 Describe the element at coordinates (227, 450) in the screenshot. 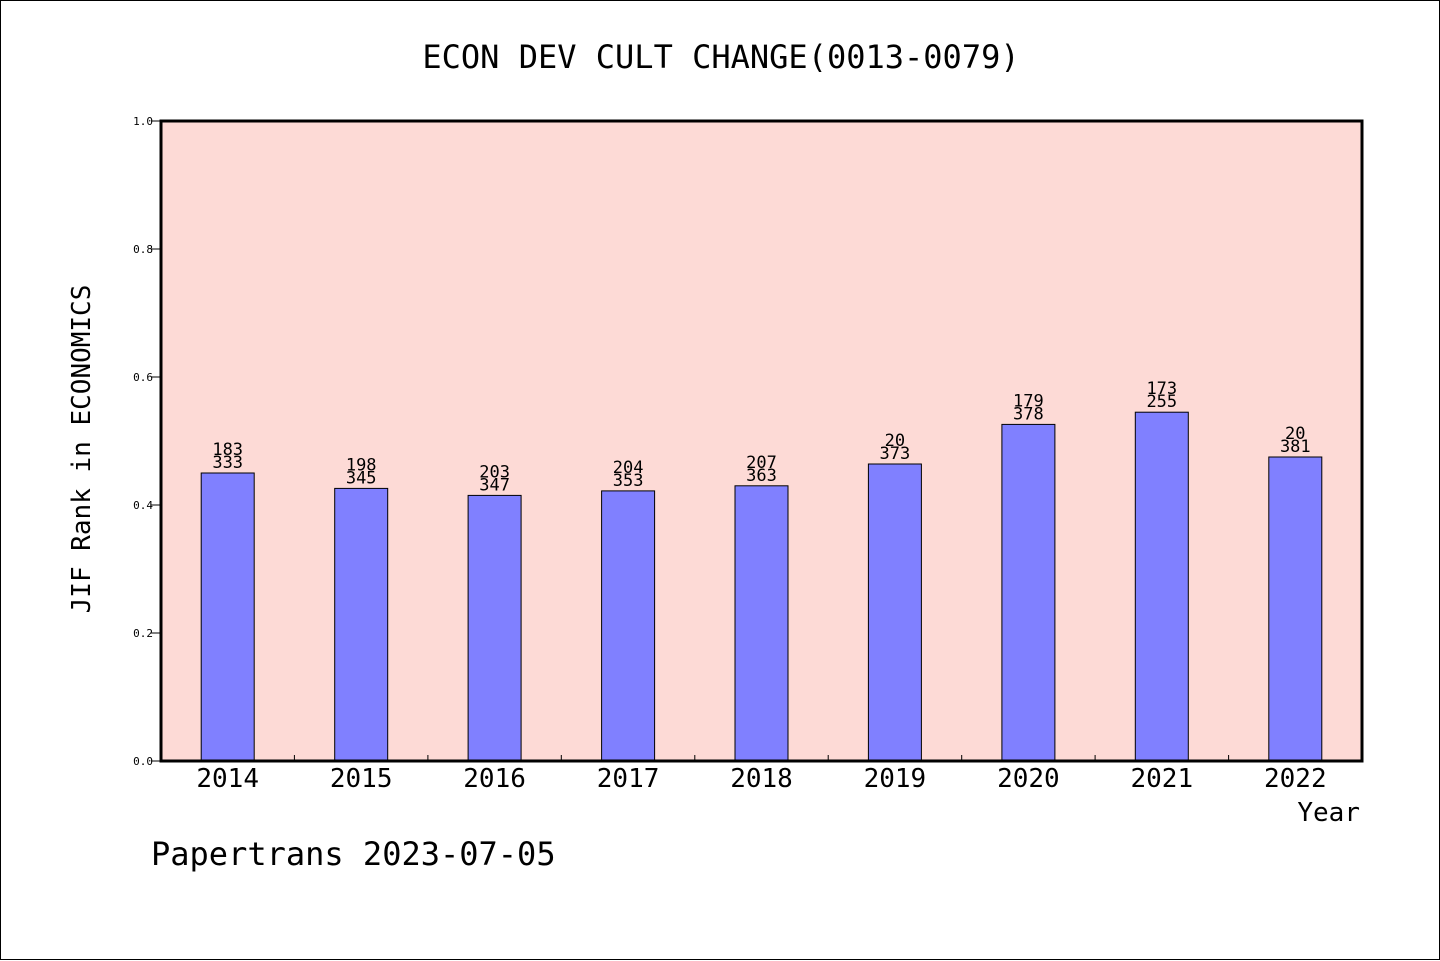

I see `bar-label-rank: 183` at that location.